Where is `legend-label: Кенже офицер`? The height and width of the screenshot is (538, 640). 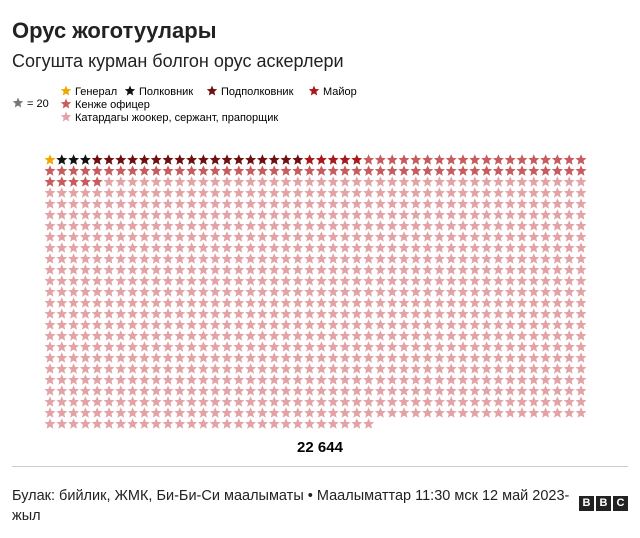 legend-label: Кенже офицер is located at coordinates (112, 105).